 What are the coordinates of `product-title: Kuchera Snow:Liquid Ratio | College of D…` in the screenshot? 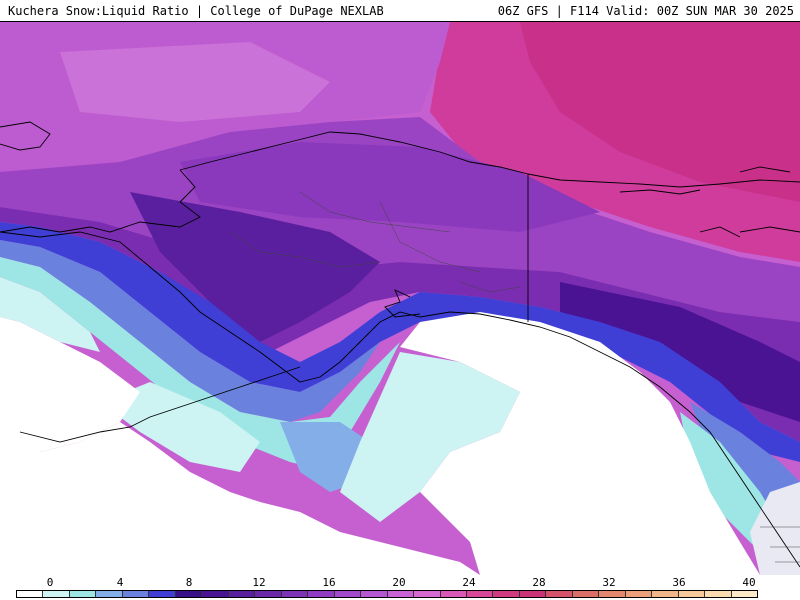 It's located at (196, 11).